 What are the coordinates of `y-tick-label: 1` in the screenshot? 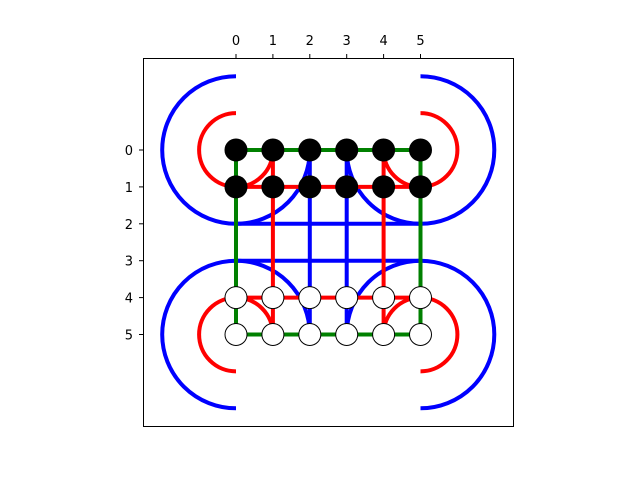 It's located at (129, 188).